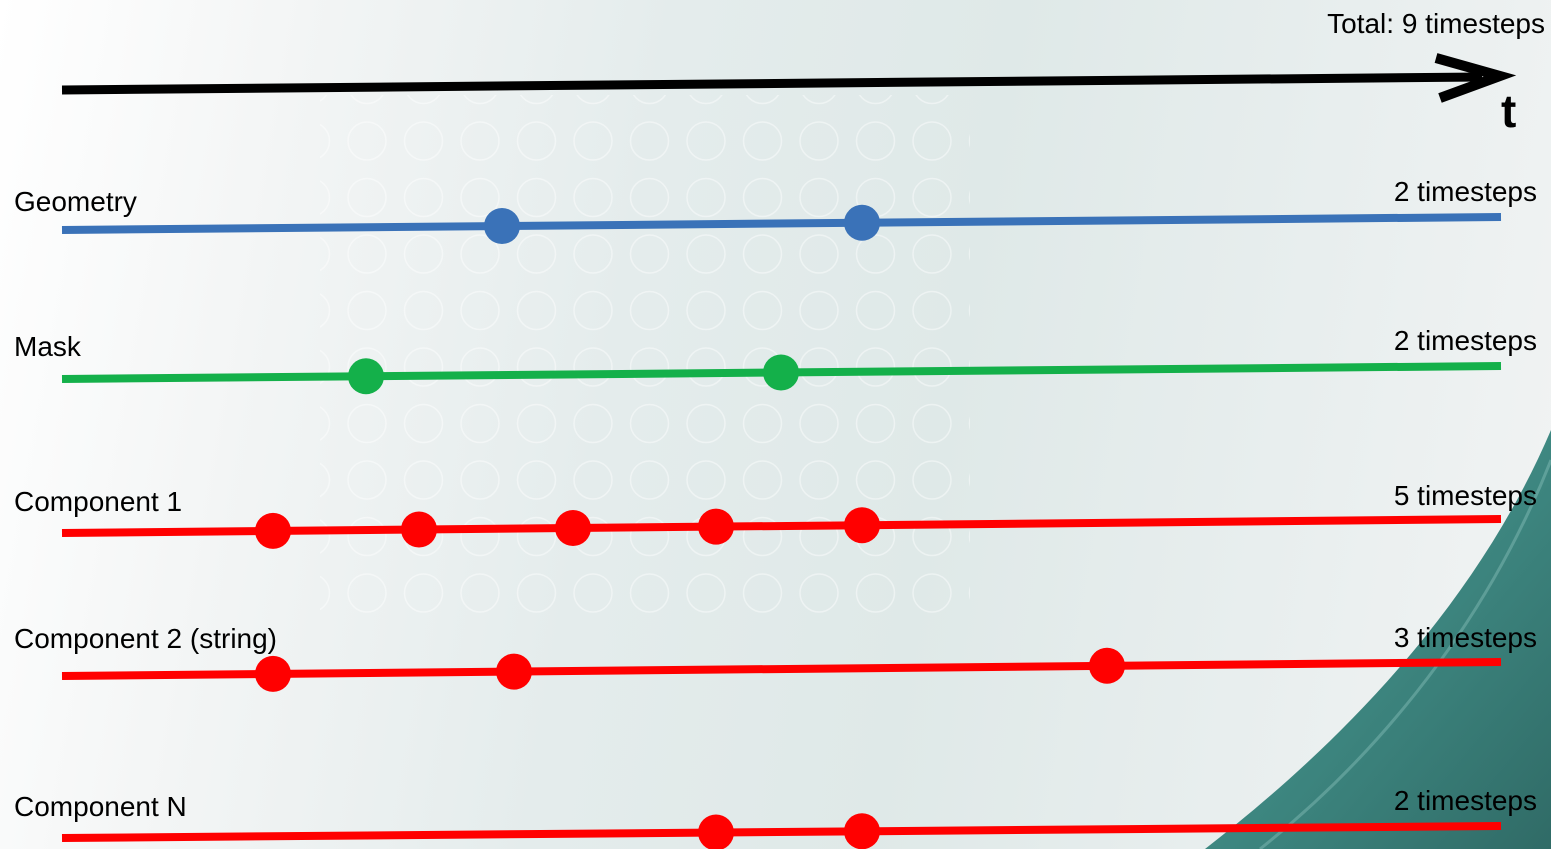 The image size is (1551, 849). What do you see at coordinates (1465, 495) in the screenshot?
I see `track-timestep-count: 5 timesteps` at bounding box center [1465, 495].